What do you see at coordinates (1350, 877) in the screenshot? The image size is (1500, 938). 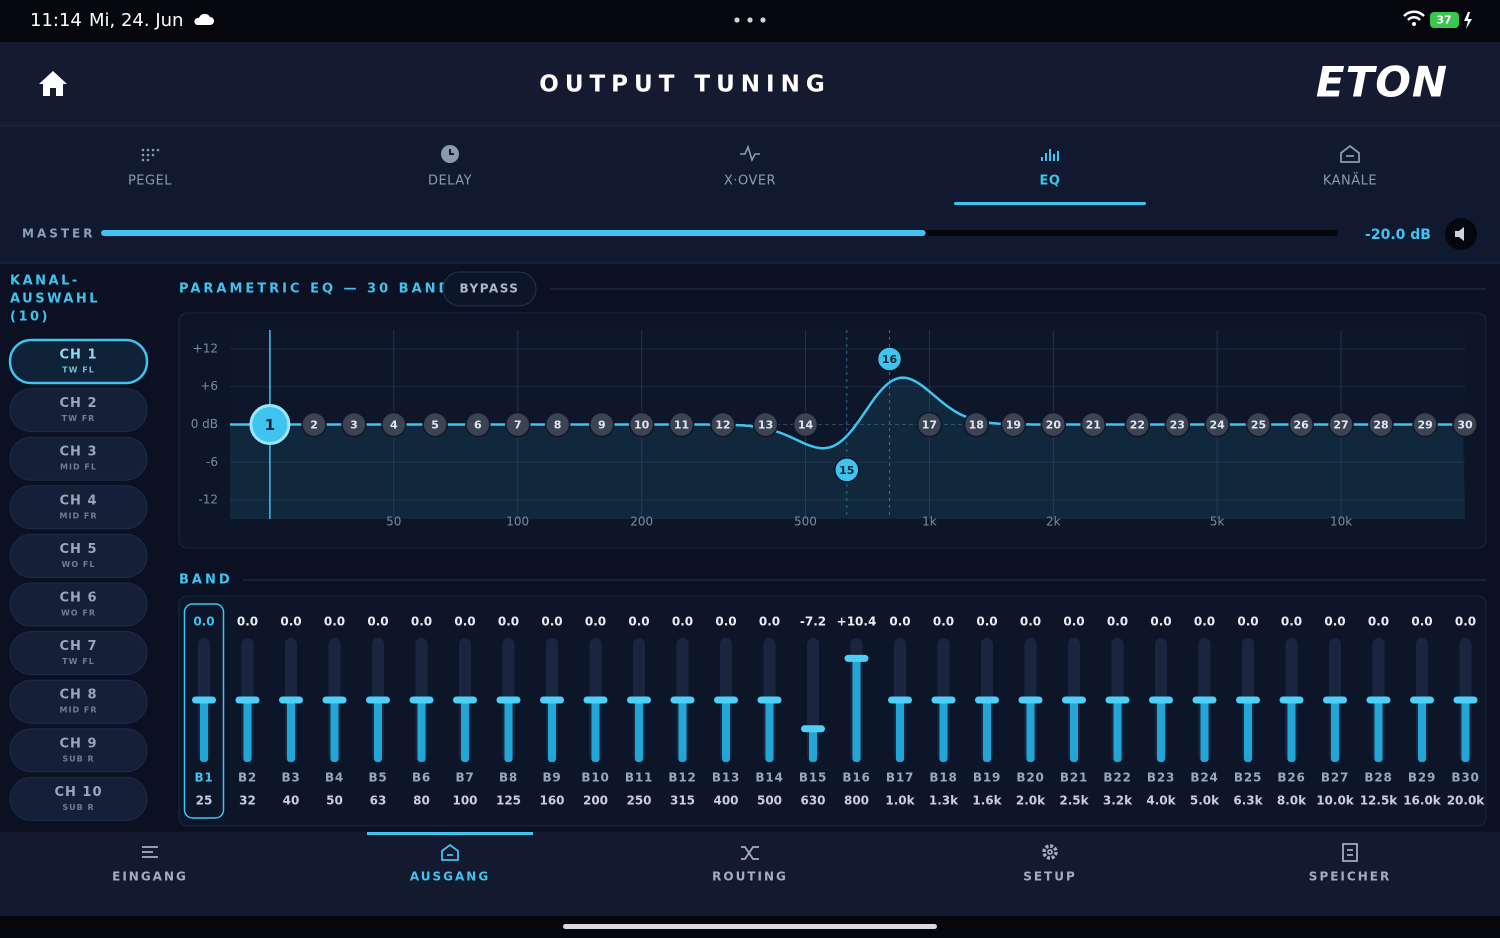 I see `nav-label: SPEICHER` at bounding box center [1350, 877].